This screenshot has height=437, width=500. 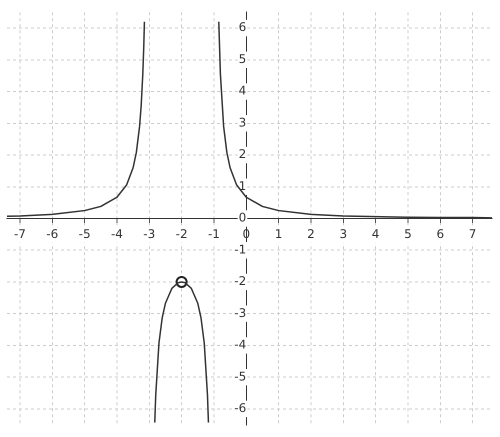 What do you see at coordinates (343, 233) in the screenshot?
I see `x-tick-label: 3` at bounding box center [343, 233].